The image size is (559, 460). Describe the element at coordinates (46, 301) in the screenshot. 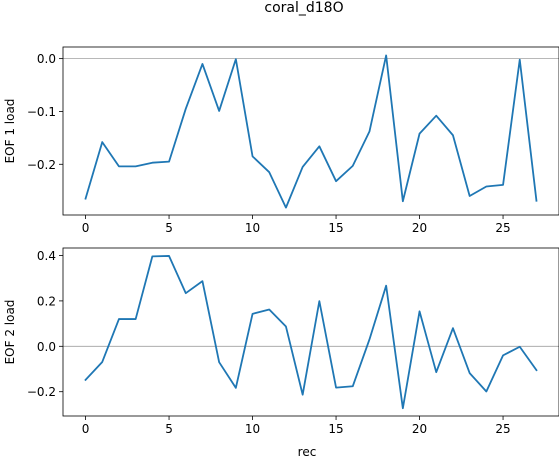

I see `y-tick-label: 0.2` at that location.